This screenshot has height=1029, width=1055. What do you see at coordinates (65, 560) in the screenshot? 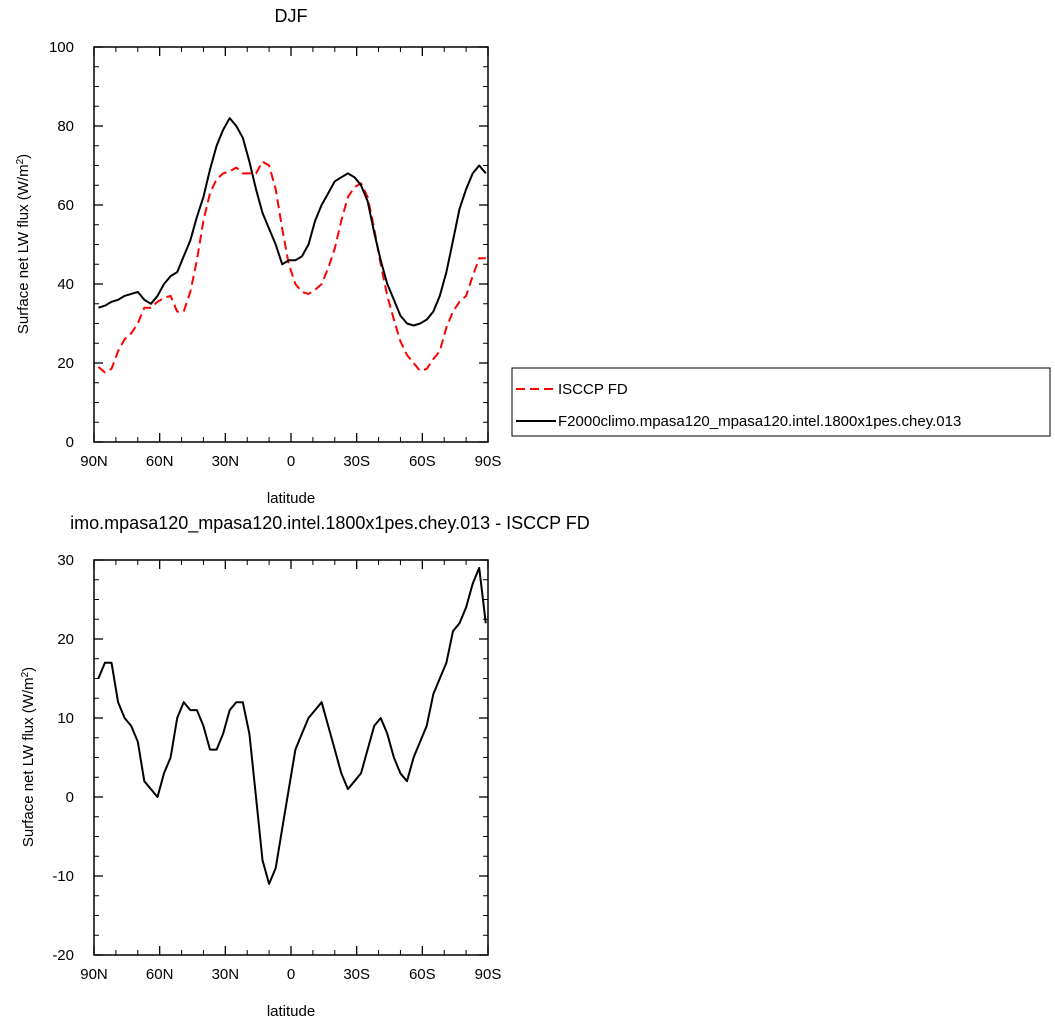
I see `bottom-y-tick-label: 30` at bounding box center [65, 560].